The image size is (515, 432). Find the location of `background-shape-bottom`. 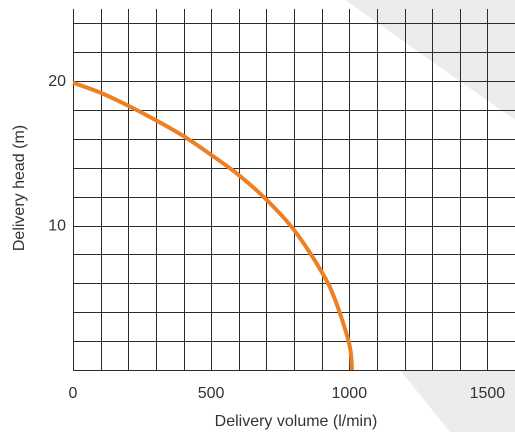

background-shape-bottom is located at coordinates (457, 401).